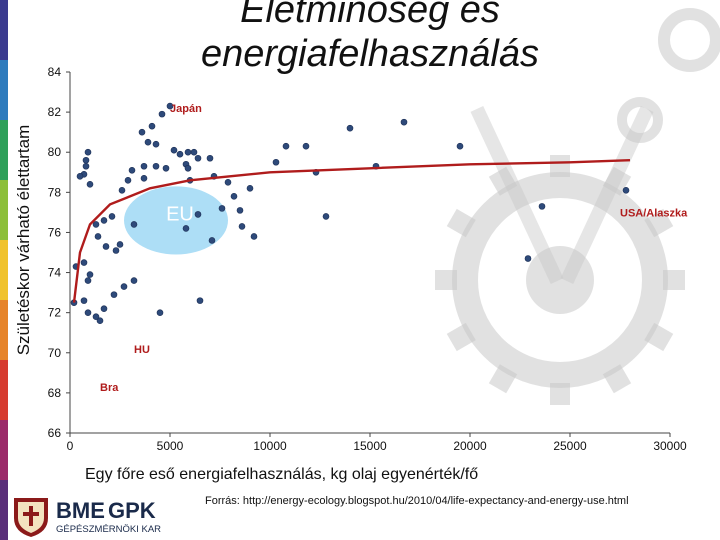  I want to click on y-axis-label: Születéskor várható élettartam, so click(23, 240).